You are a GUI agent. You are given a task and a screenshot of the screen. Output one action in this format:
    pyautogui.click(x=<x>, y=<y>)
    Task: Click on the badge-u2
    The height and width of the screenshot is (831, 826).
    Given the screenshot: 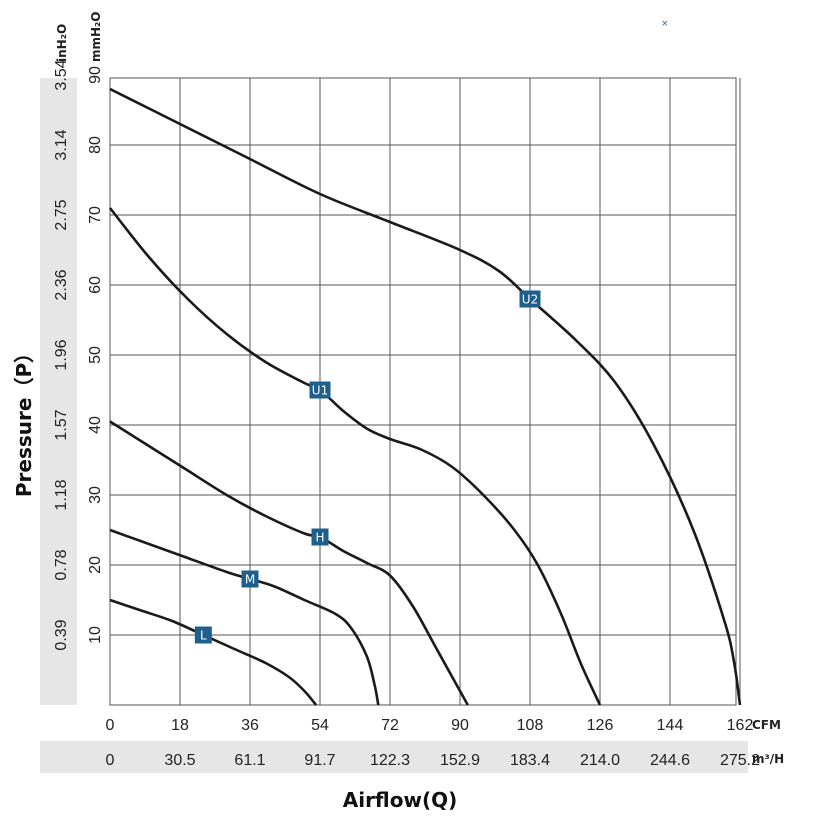 What is the action you would take?
    pyautogui.click(x=530, y=299)
    